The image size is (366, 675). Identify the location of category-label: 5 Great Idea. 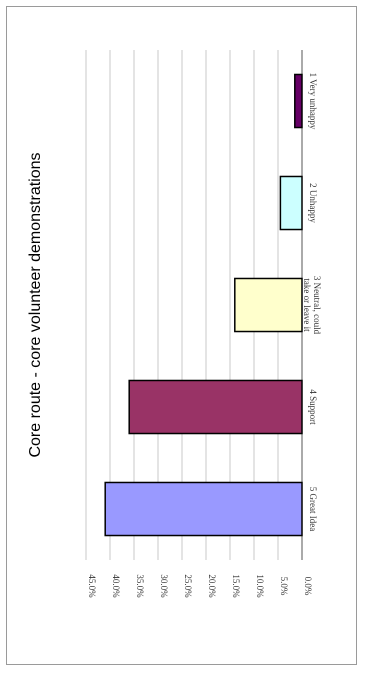
(313, 509).